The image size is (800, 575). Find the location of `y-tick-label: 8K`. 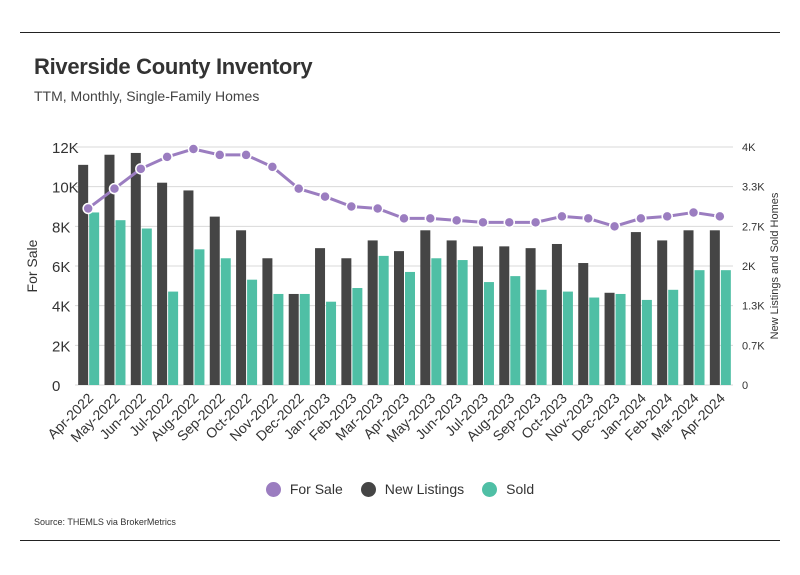

y-tick-label: 8K is located at coordinates (61, 227).